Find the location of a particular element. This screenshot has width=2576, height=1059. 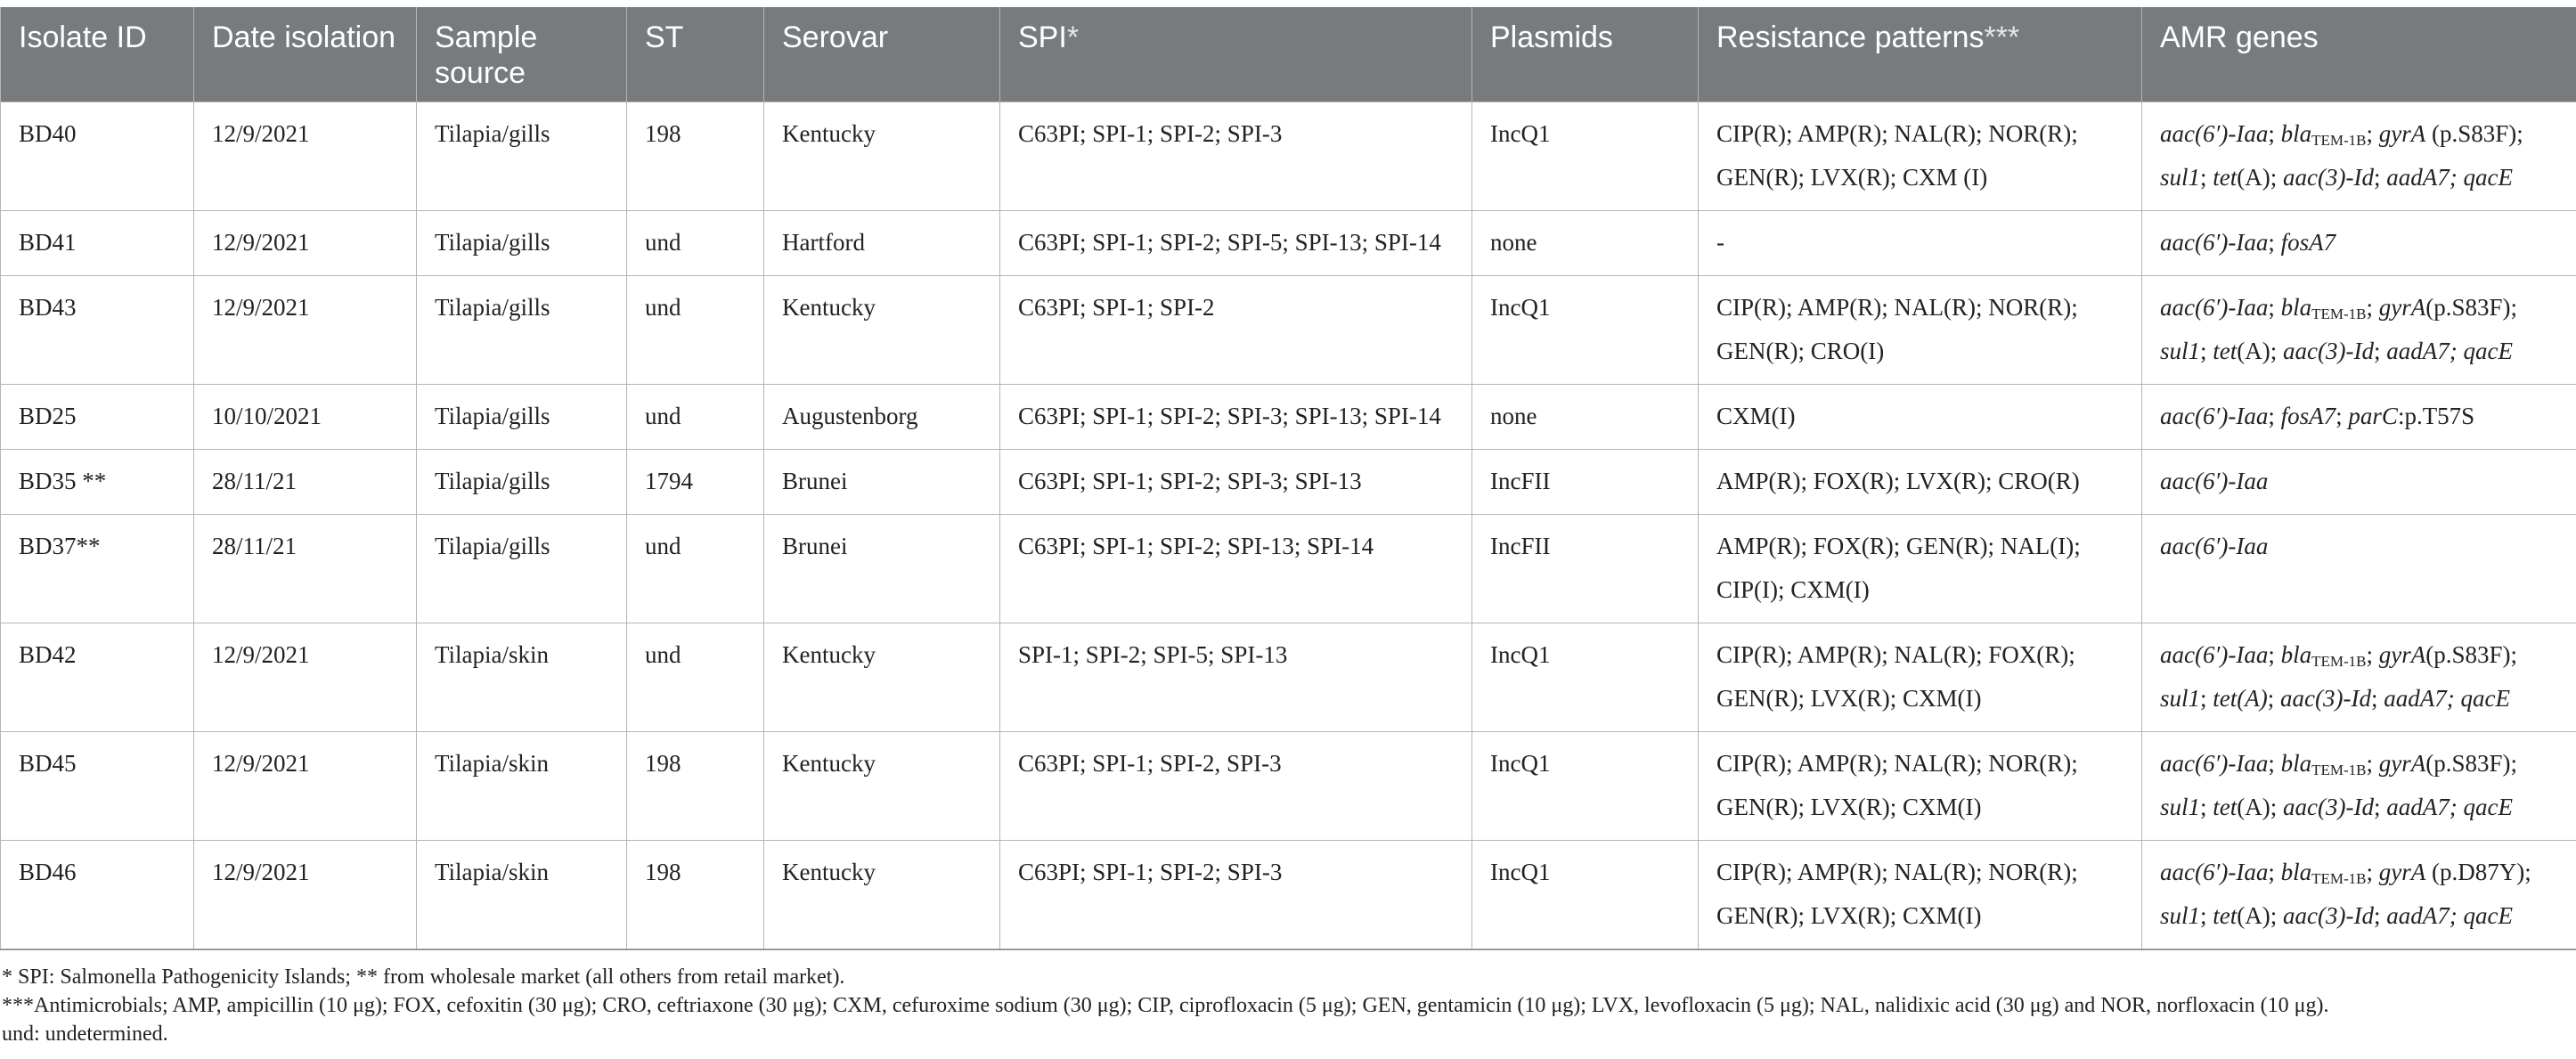

resistance-line: AMP(R); FOX(R); LVX(R); CRO(R) is located at coordinates (1898, 481).